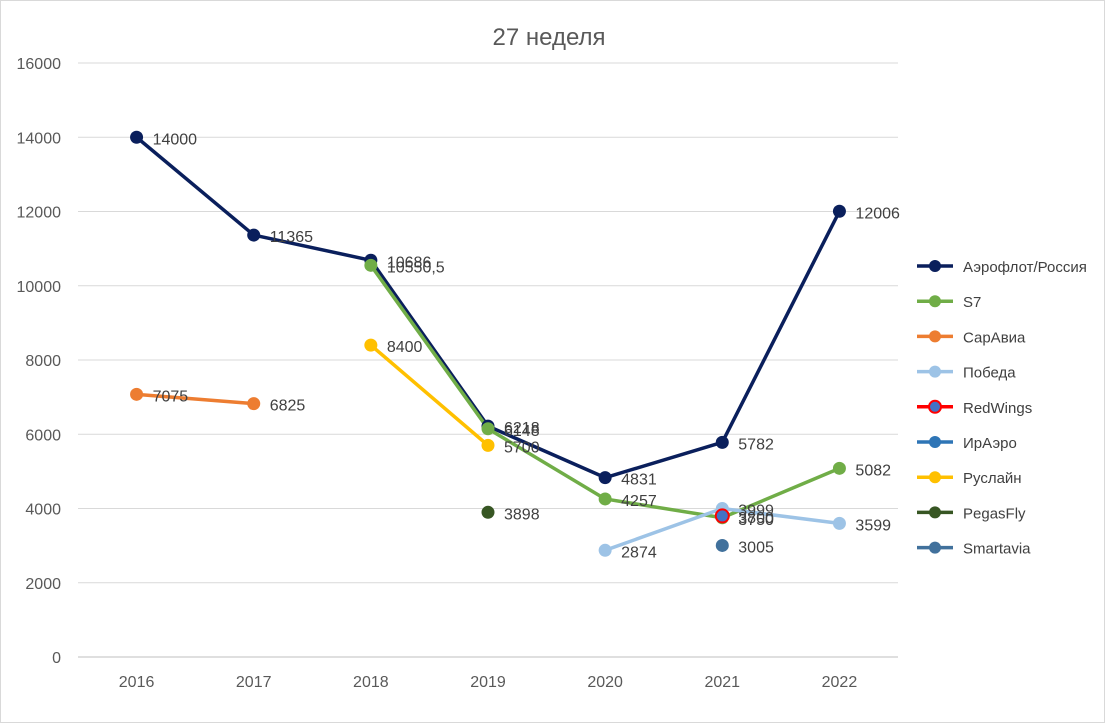 This screenshot has height=727, width=1105. What do you see at coordinates (39, 287) in the screenshot?
I see `y-tick-label-10000: 10000` at bounding box center [39, 287].